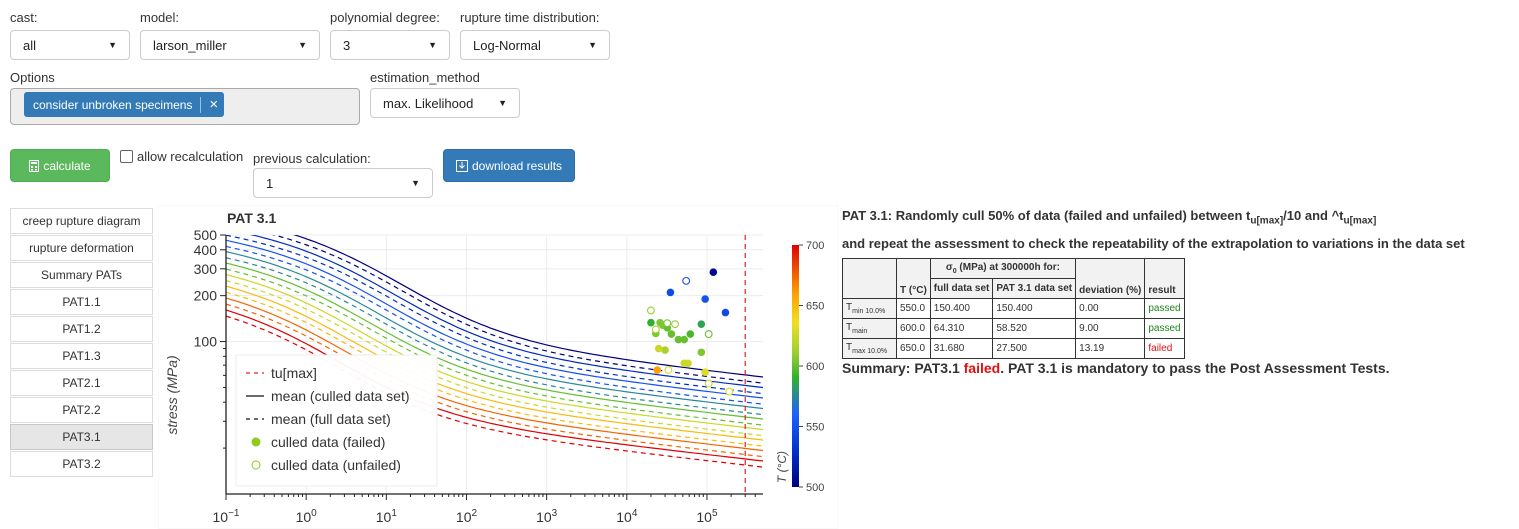  What do you see at coordinates (1164, 308) in the screenshot?
I see `cell-result: passed` at bounding box center [1164, 308].